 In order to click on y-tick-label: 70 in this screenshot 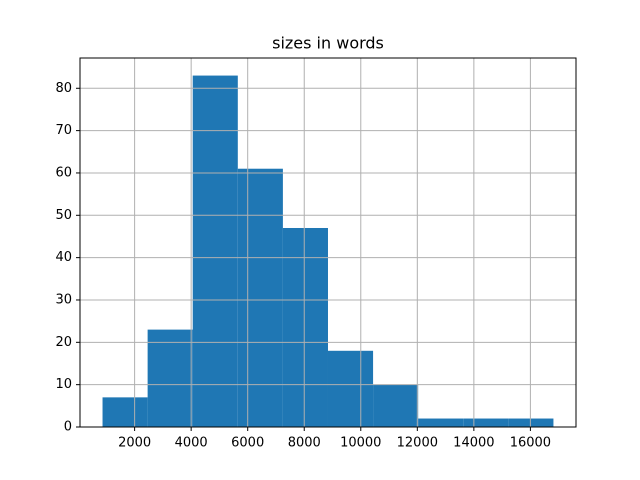, I will do `click(63, 130)`.